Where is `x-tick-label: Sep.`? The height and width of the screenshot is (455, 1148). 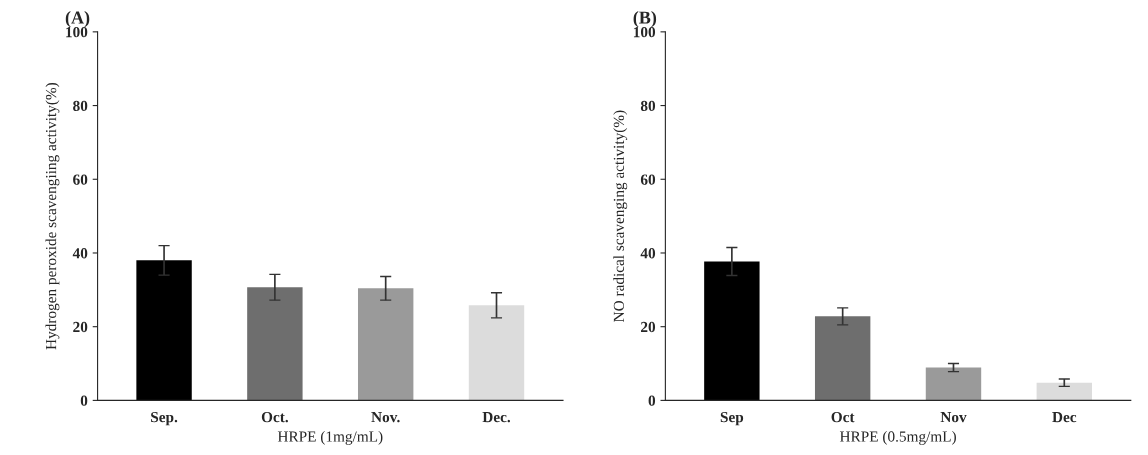 x-tick-label: Sep. is located at coordinates (164, 419).